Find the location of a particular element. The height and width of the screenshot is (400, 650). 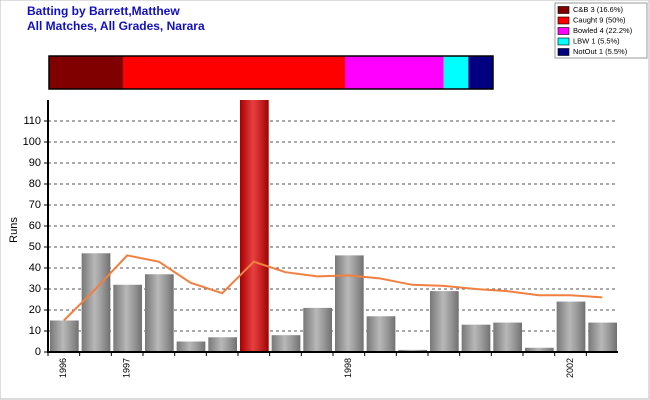

y-tick-label: 40 is located at coordinates (35, 268).